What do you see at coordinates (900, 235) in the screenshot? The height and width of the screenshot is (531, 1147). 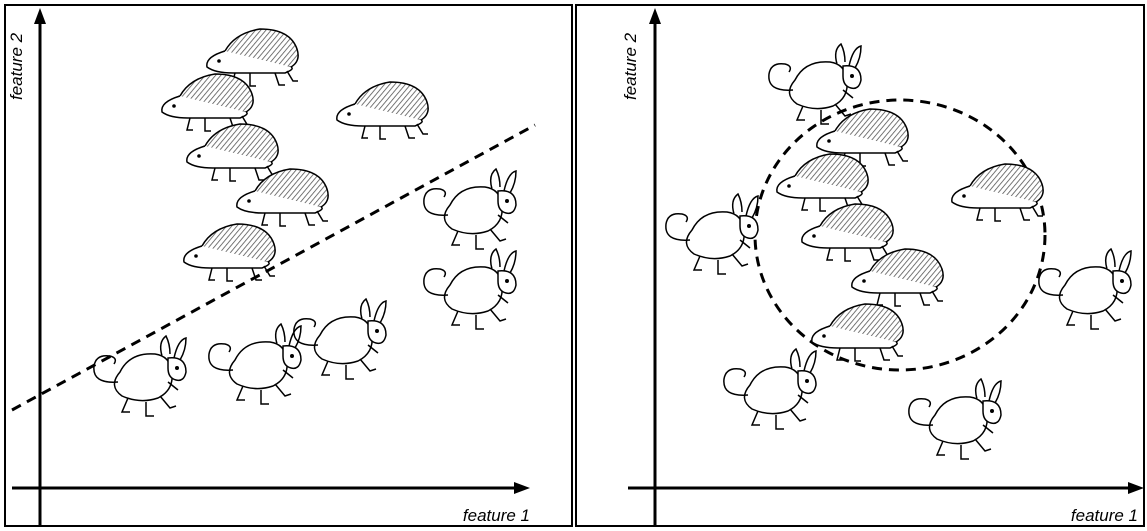 I see `circular-boundary` at bounding box center [900, 235].